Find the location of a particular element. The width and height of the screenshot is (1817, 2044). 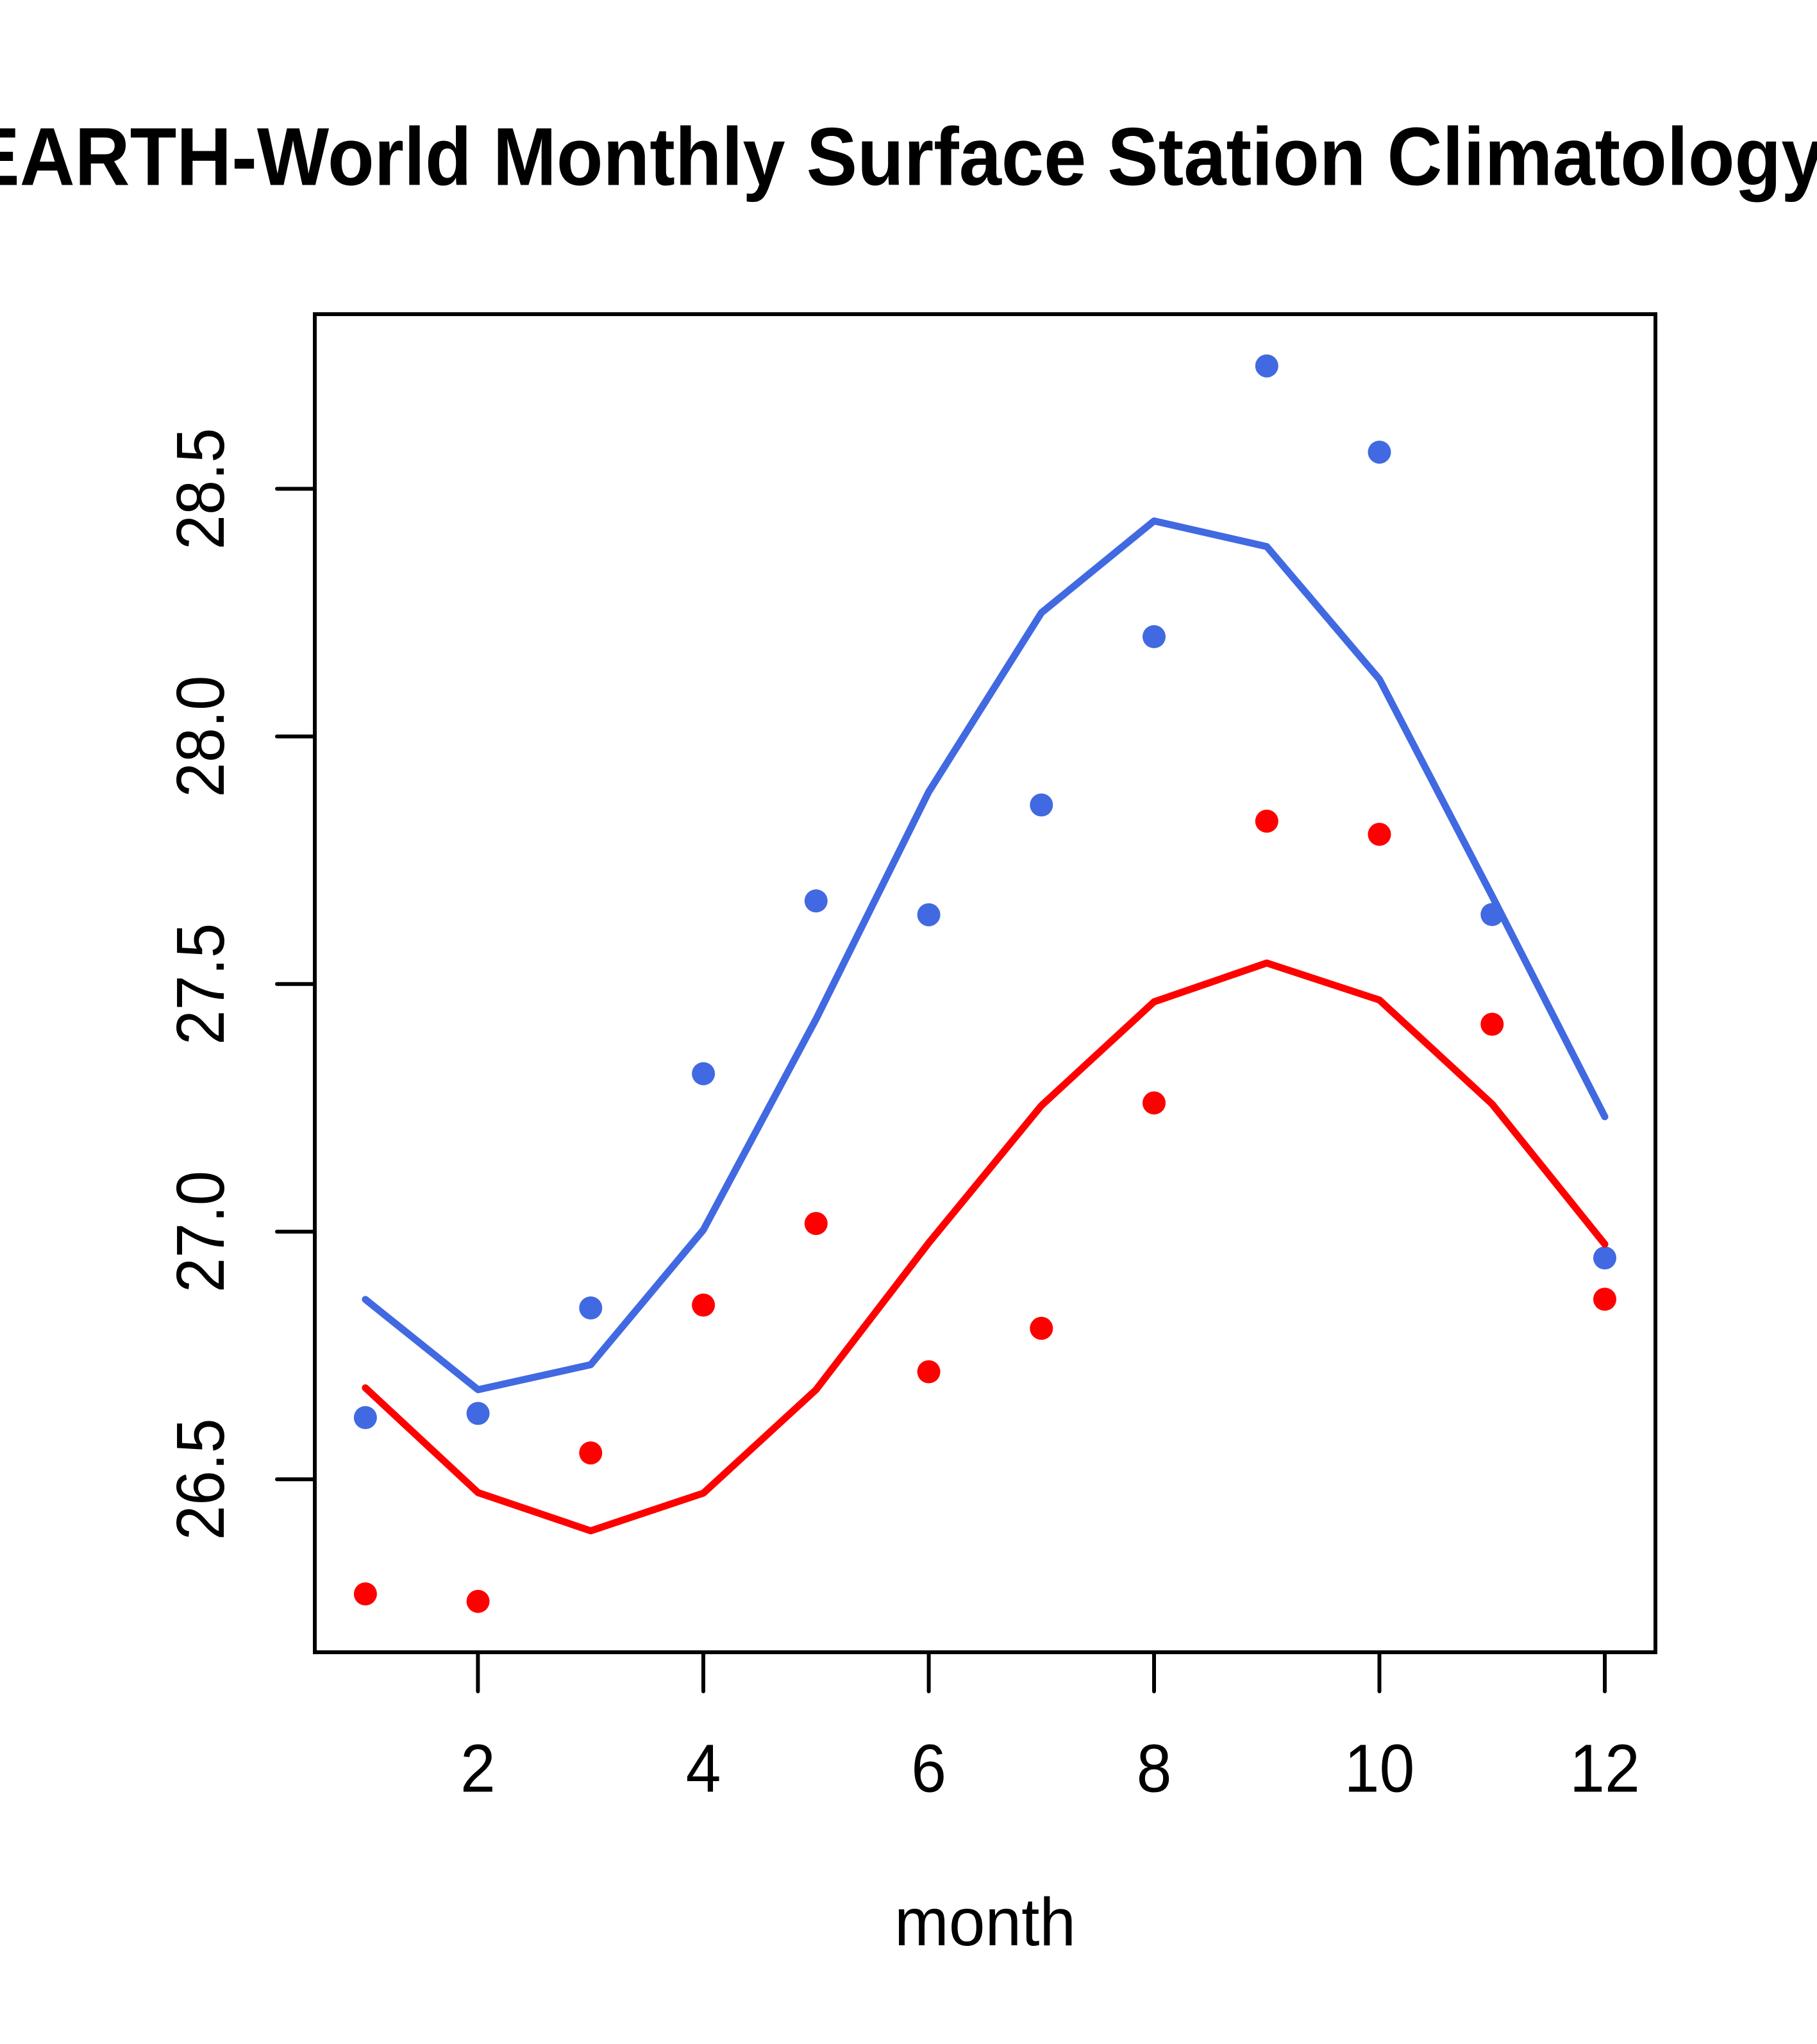

svg-text: 27.5 is located at coordinates (201, 984).